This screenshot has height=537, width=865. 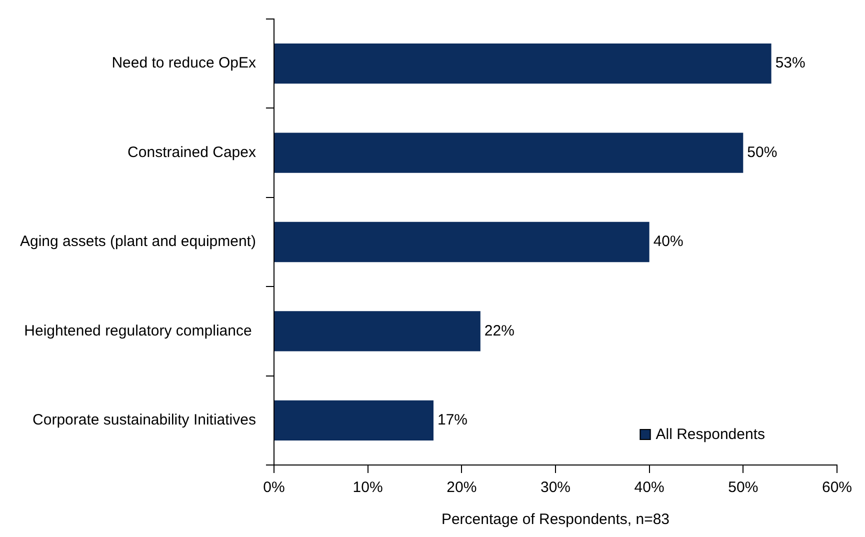 What do you see at coordinates (555, 519) in the screenshot?
I see `x-axis-title: Percentage of Respondents, n=83` at bounding box center [555, 519].